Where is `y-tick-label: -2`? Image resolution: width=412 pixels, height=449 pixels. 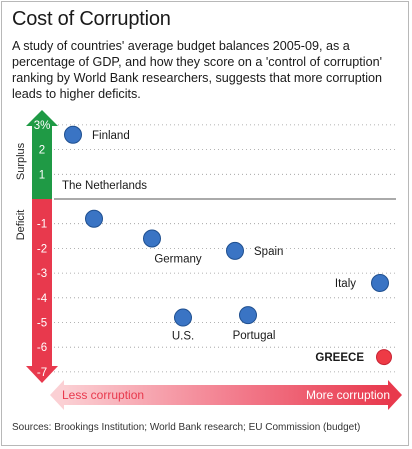
y-tick-label: -2 is located at coordinates (42, 249).